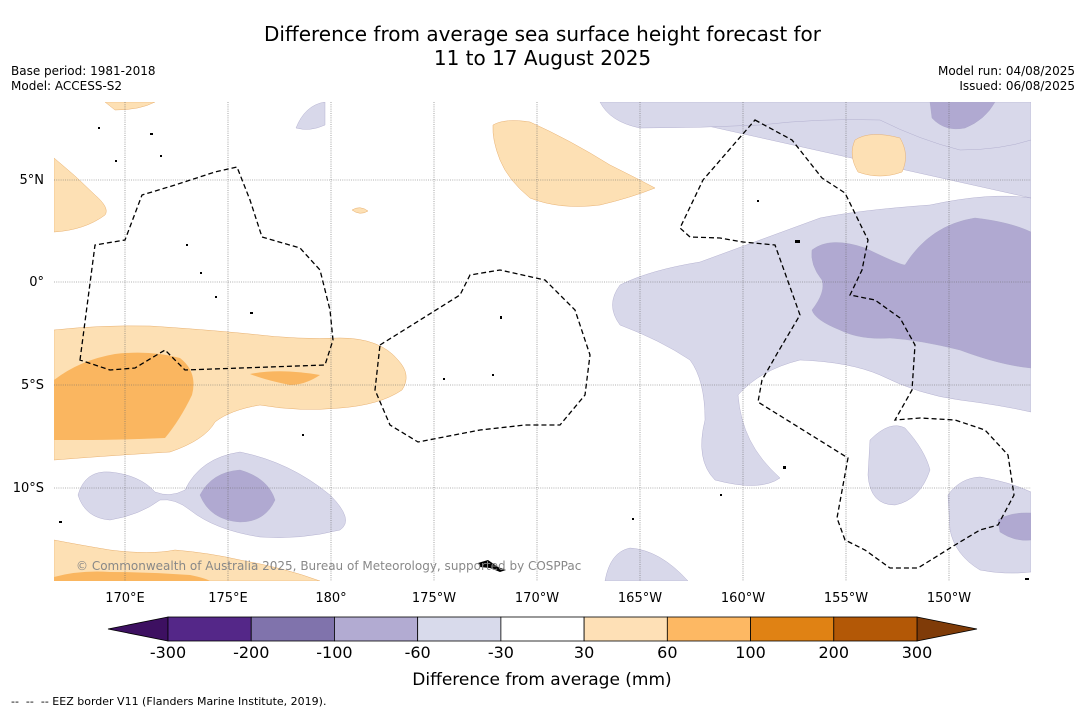 This screenshot has width=1085, height=713. Describe the element at coordinates (750, 652) in the screenshot. I see `colorbar-tick-label: 100` at that location.